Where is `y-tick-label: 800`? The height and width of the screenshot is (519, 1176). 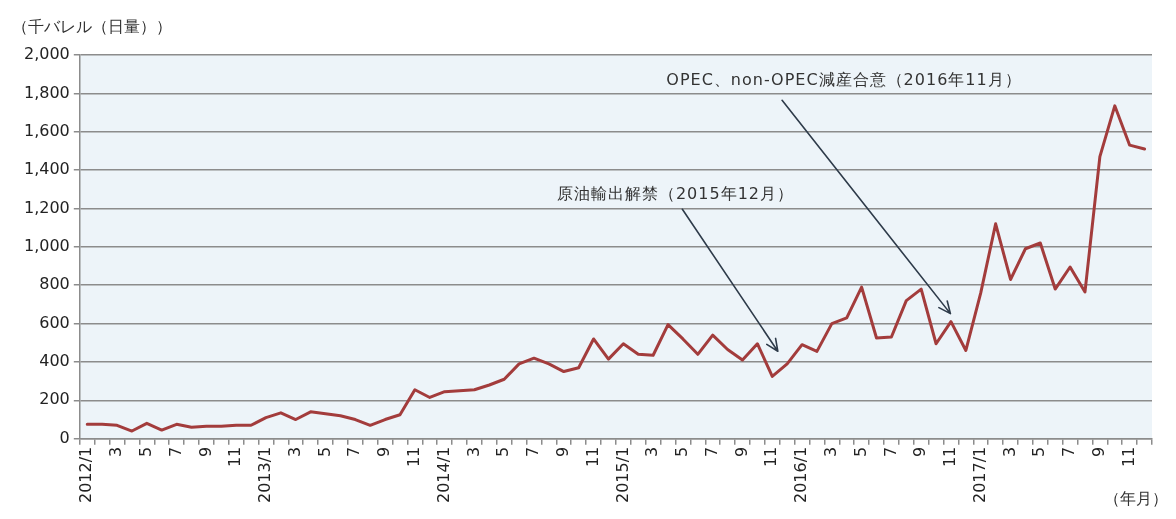 y-tick-label: 800 is located at coordinates (54, 284).